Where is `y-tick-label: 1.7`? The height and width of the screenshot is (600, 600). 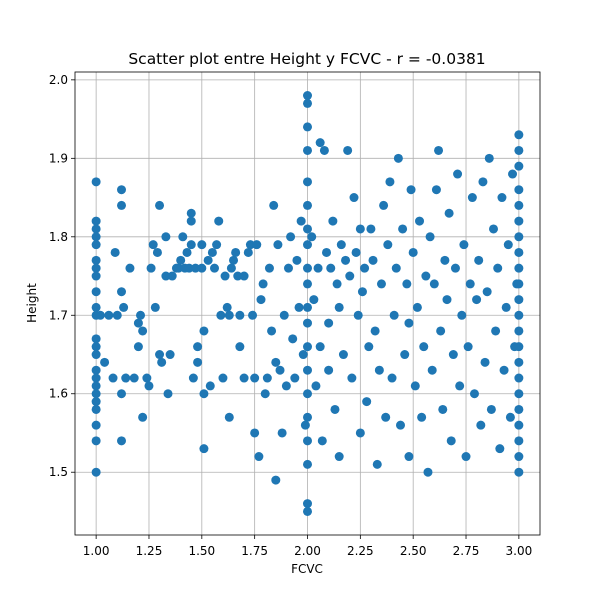 y-tick-label: 1.7 is located at coordinates (58, 315).